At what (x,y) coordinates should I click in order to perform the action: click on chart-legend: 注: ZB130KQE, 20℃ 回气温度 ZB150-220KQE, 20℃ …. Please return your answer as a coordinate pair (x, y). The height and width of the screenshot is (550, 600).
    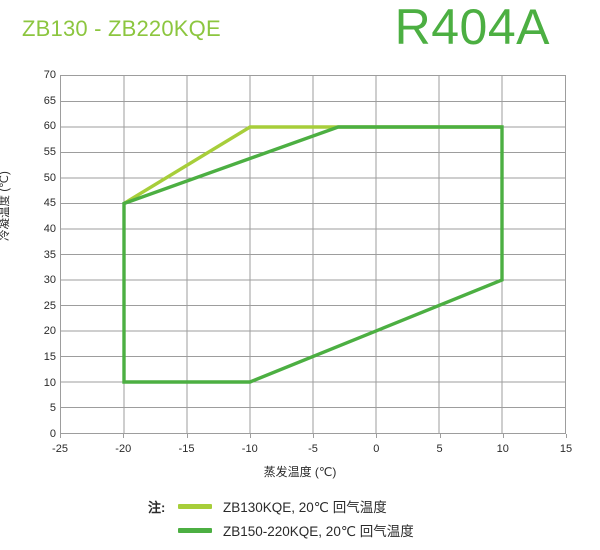
    Looking at the image, I should click on (300, 518).